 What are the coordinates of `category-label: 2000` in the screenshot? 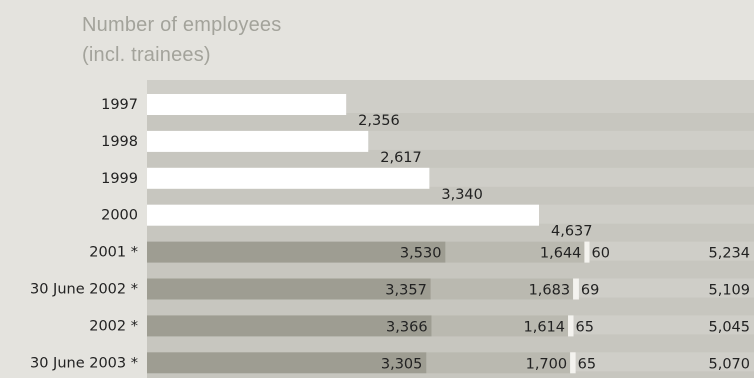 It's located at (119, 216).